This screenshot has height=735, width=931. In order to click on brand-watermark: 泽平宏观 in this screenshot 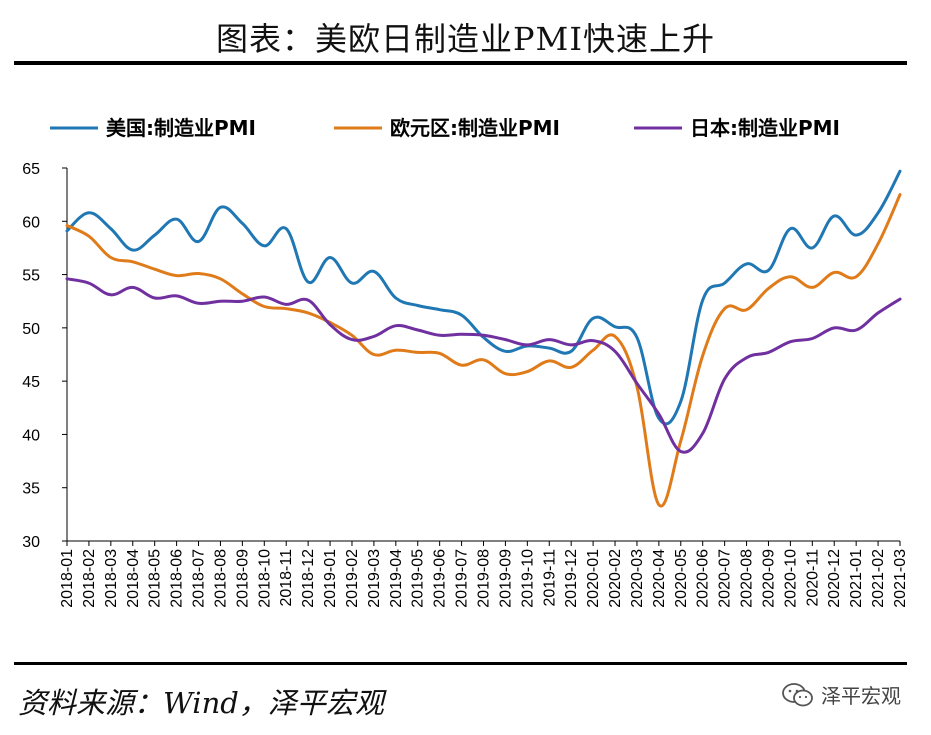, I will do `click(841, 694)`.